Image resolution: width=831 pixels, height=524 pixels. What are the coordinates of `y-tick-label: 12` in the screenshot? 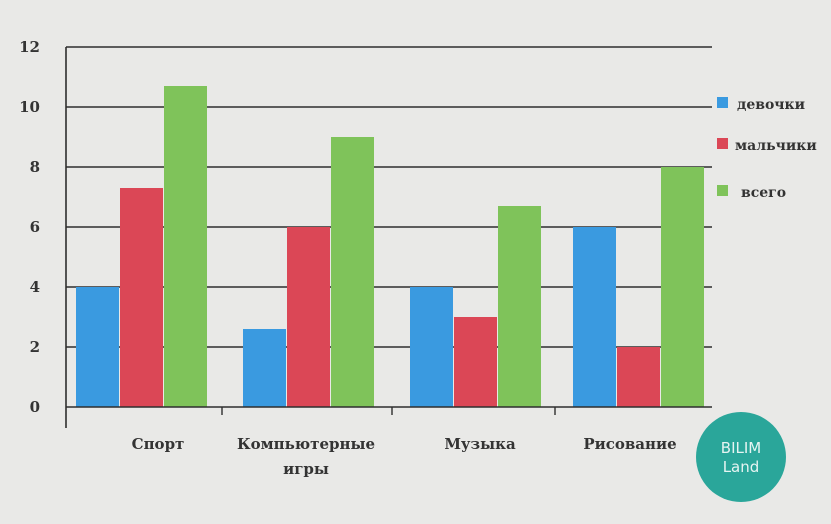 It's located at (29, 47).